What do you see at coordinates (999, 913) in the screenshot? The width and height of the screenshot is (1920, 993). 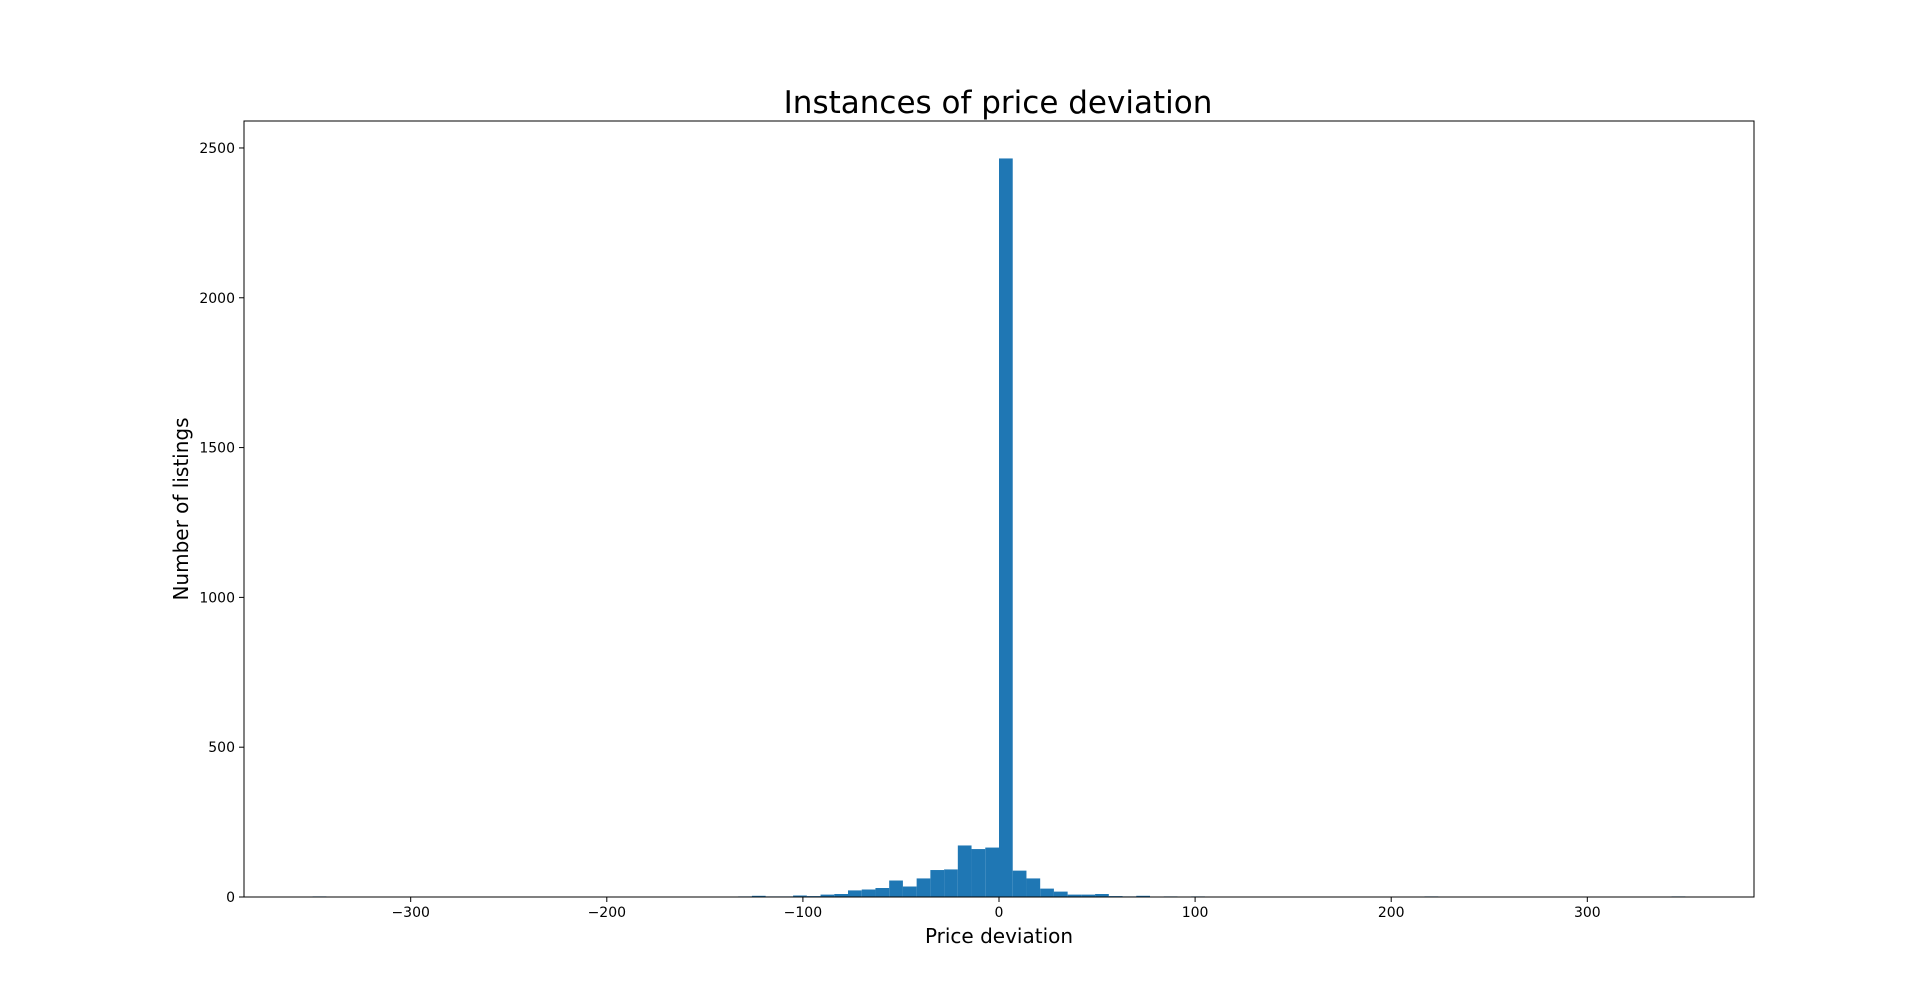 I see `x-tick-label: 0` at bounding box center [999, 913].